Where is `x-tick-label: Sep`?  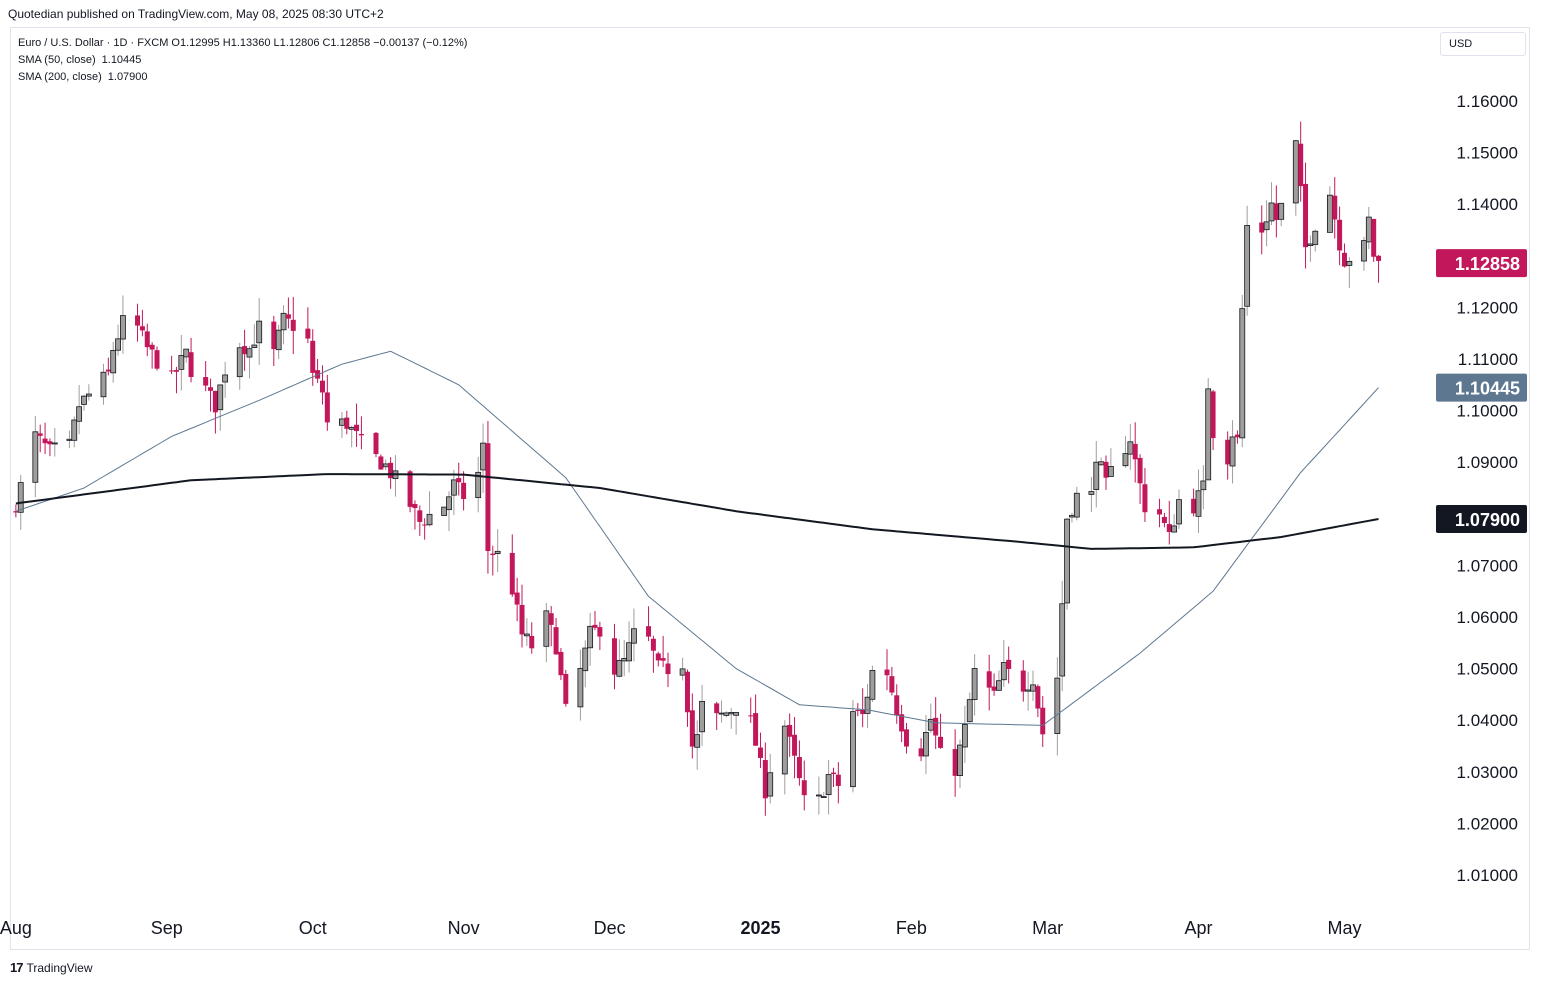
x-tick-label: Sep is located at coordinates (167, 928).